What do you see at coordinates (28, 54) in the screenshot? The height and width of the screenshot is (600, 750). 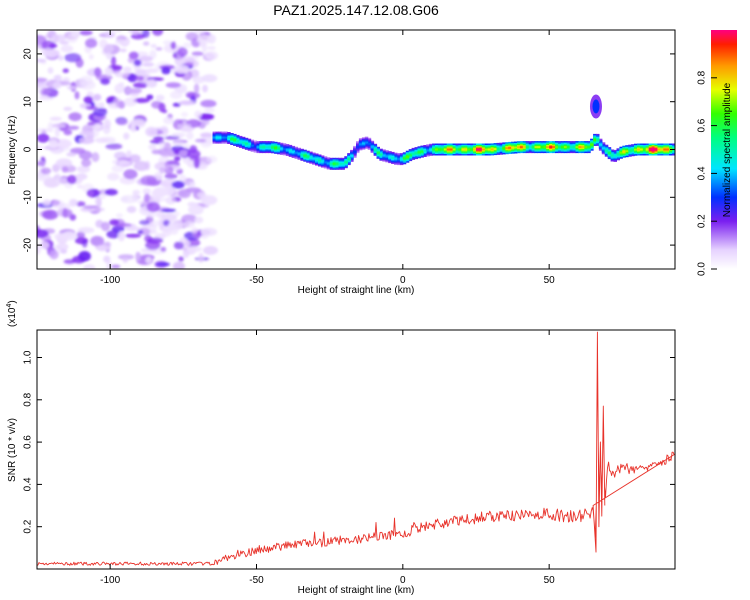 I see `y-tick-label: 20` at bounding box center [28, 54].